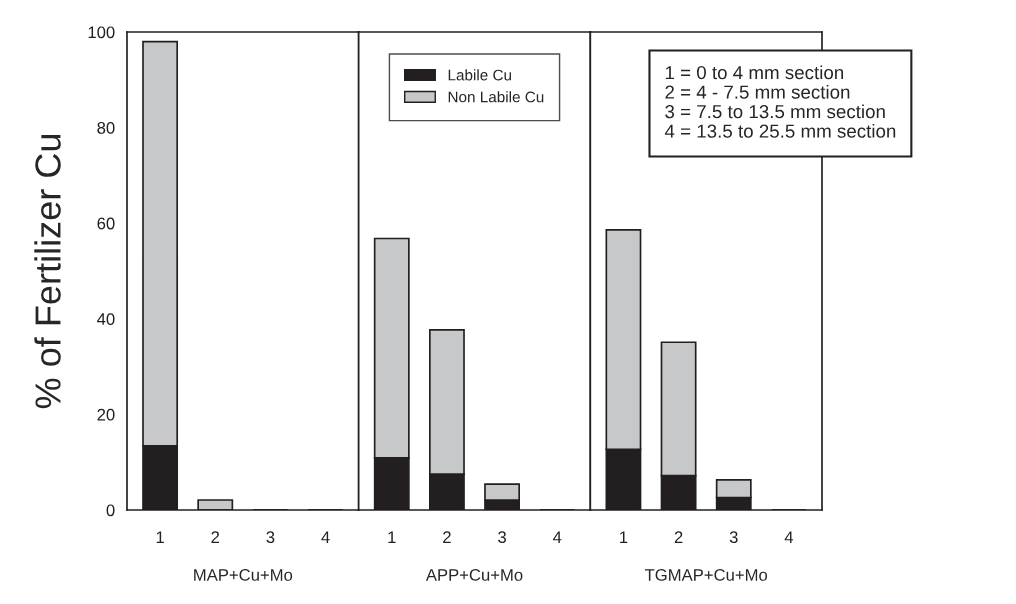 This screenshot has height=604, width=1016. What do you see at coordinates (106, 128) in the screenshot?
I see `y-tick-label: 80` at bounding box center [106, 128].